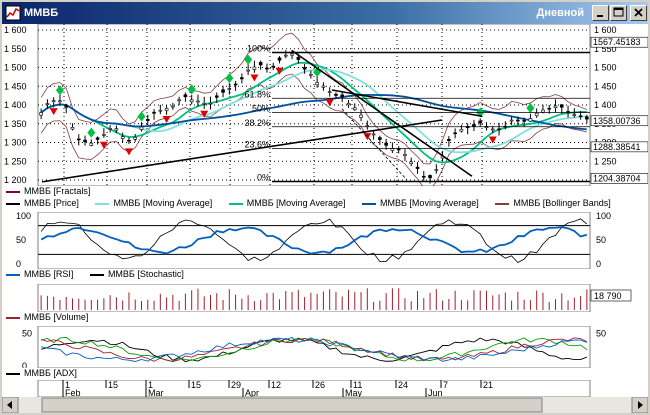  What do you see at coordinates (325, 347) in the screenshot?
I see `adx-panel: 50 0 50` at bounding box center [325, 347].